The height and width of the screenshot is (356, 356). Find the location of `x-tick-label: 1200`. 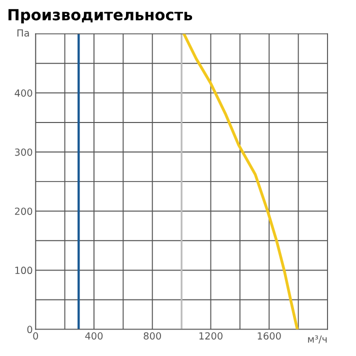

x-tick-label: 1200 is located at coordinates (210, 336).